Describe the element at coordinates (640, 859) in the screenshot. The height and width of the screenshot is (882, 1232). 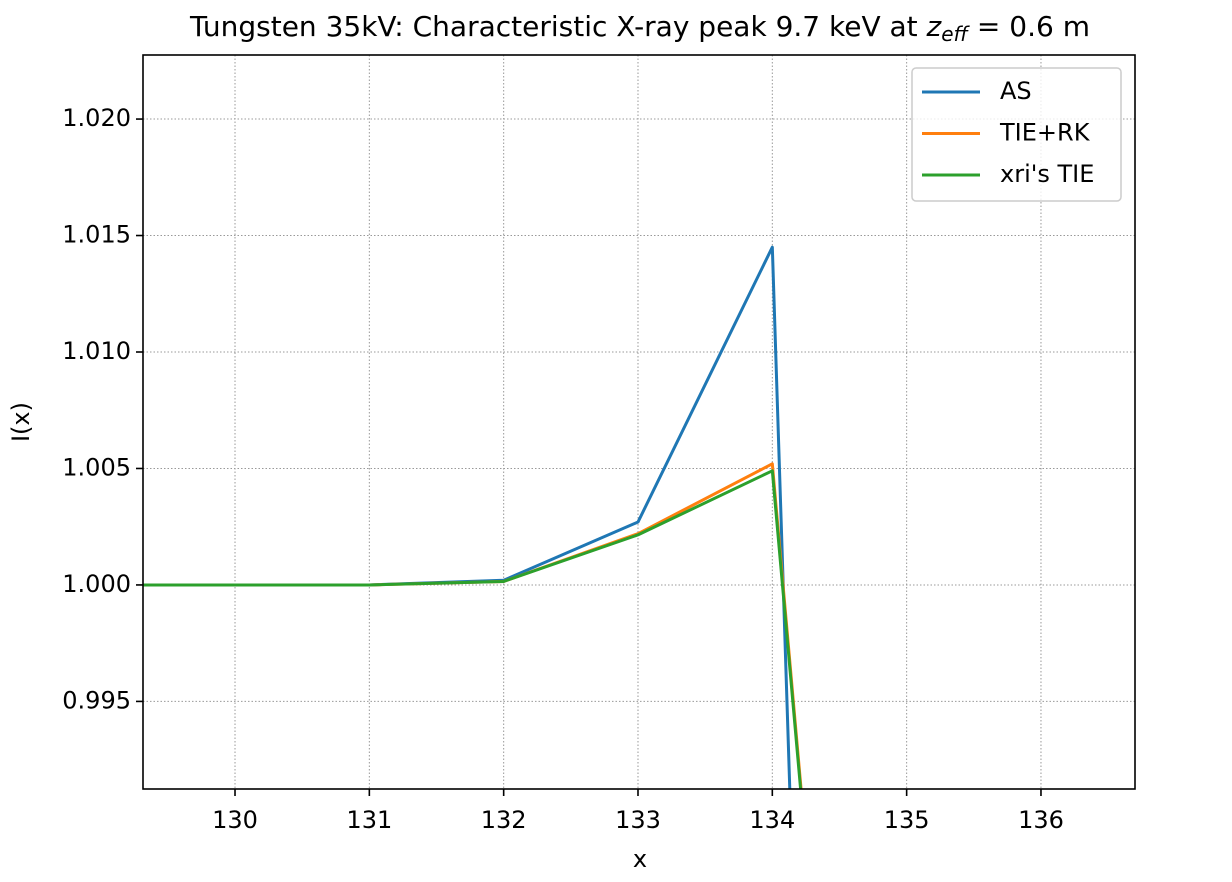
I see `x-axis-label: x` at that location.